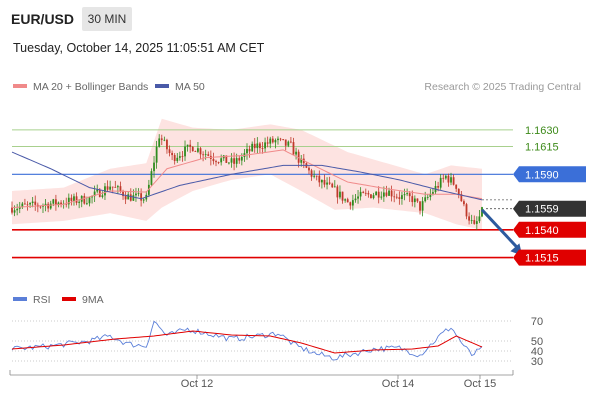 This screenshot has height=400, width=590. I want to click on x-tick-label: Oct 14, so click(398, 384).